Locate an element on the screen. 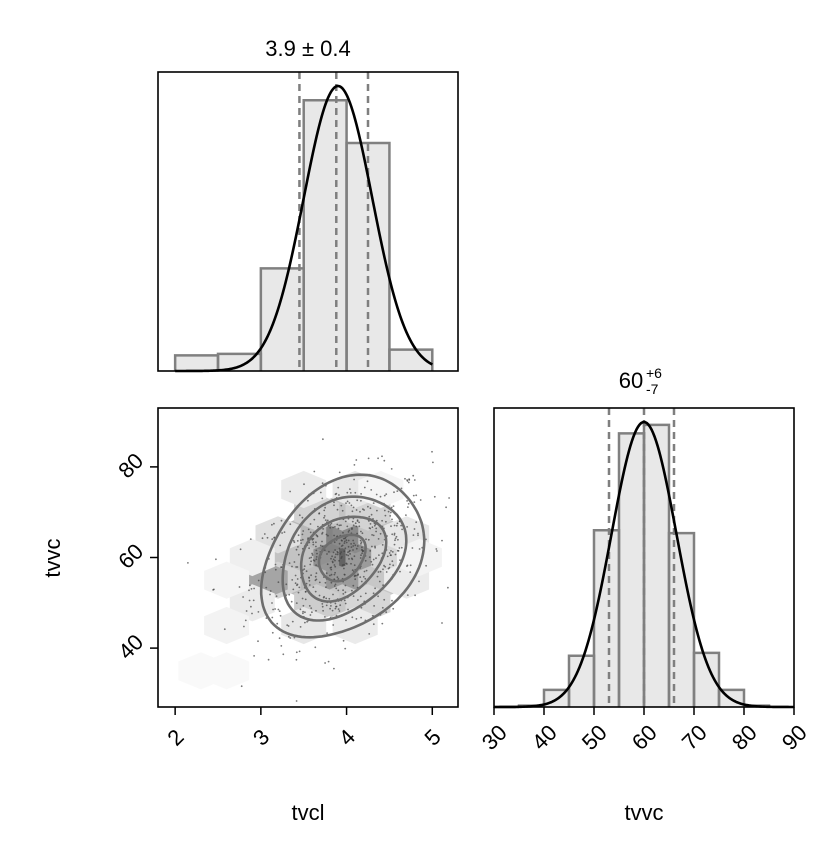 The width and height of the screenshot is (826, 858). tvvc-x-tick-label-90: 90 is located at coordinates (794, 737).